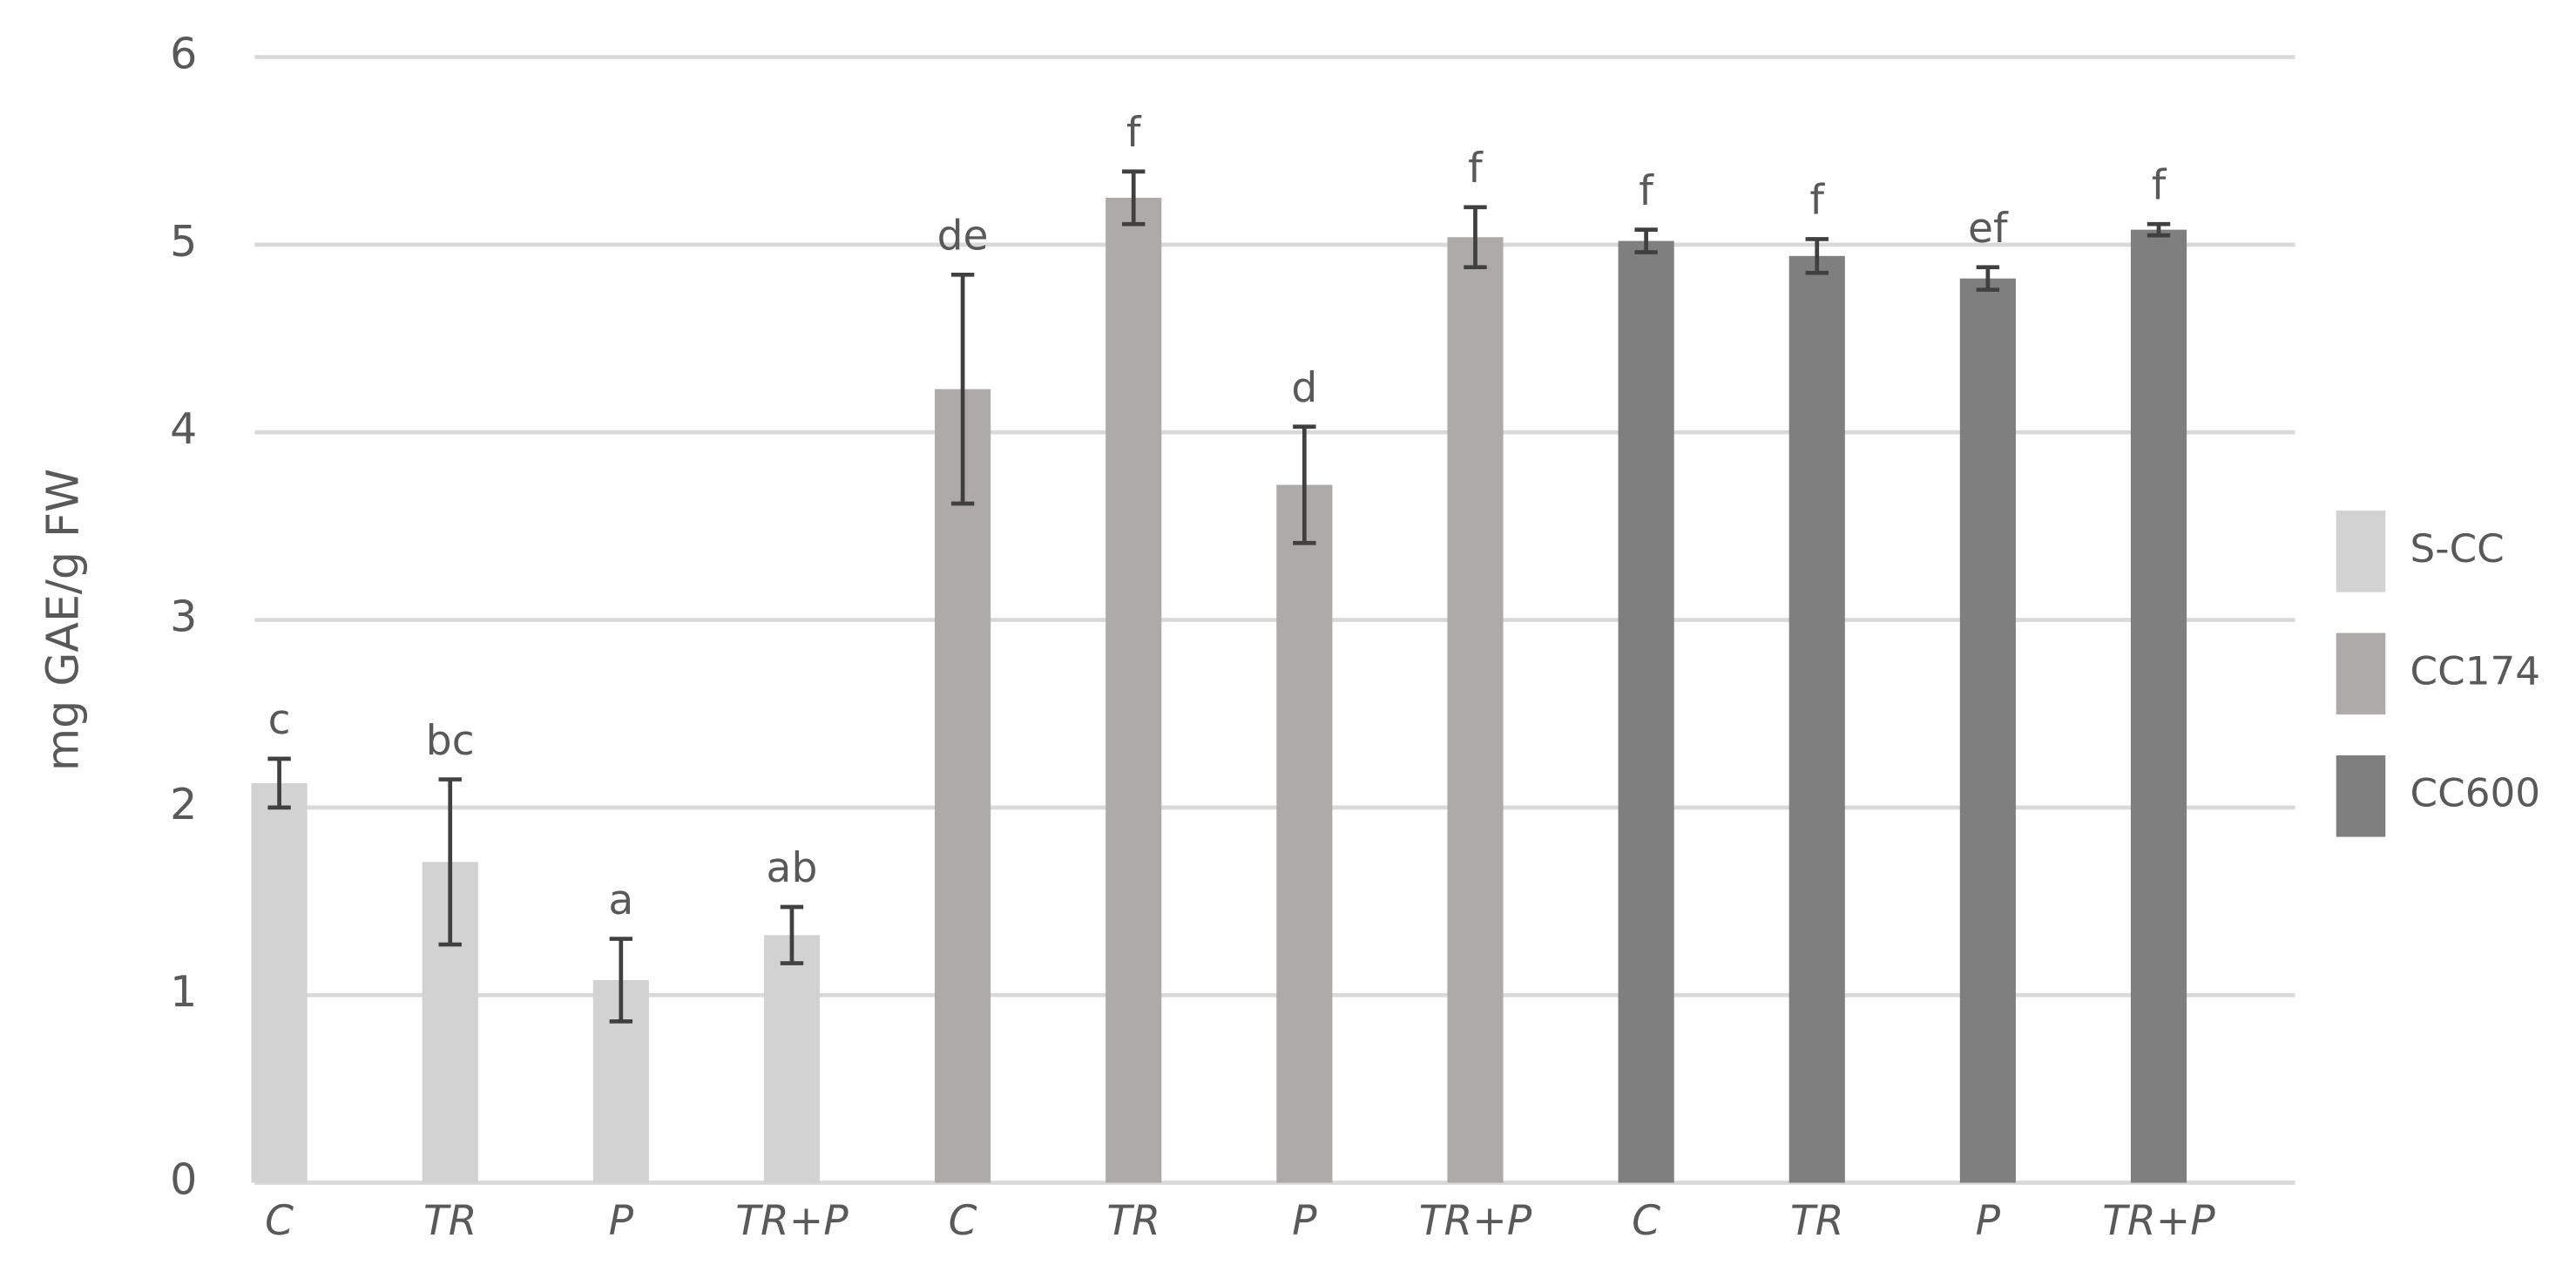 This screenshot has height=1279, width=2576. I want to click on y-tick-label: 3, so click(183, 617).